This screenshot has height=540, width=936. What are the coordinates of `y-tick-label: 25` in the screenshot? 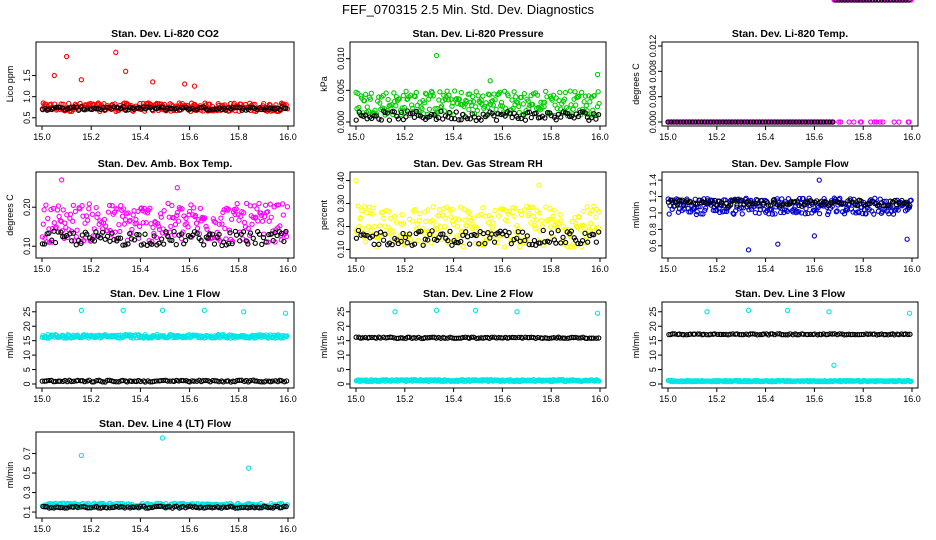 It's located at (341, 312).